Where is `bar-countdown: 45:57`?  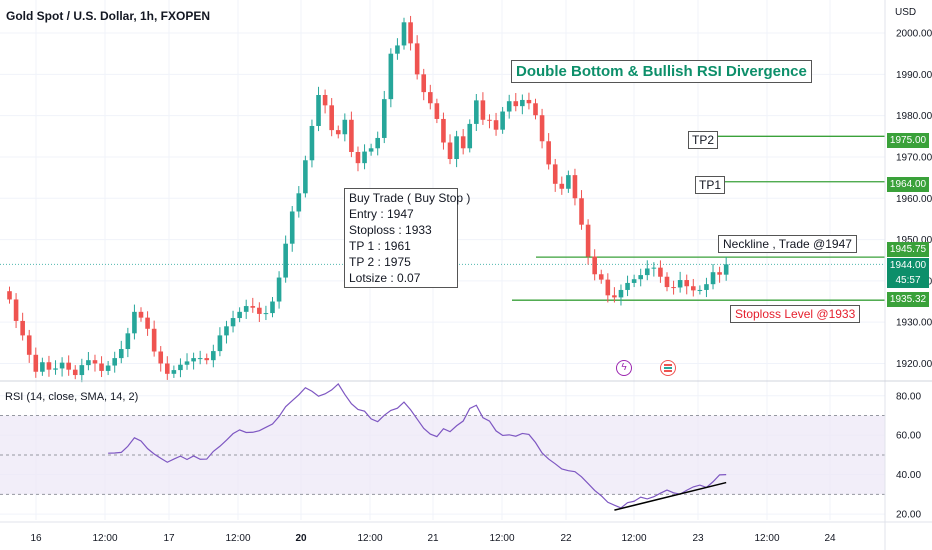 bar-countdown: 45:57 is located at coordinates (908, 280).